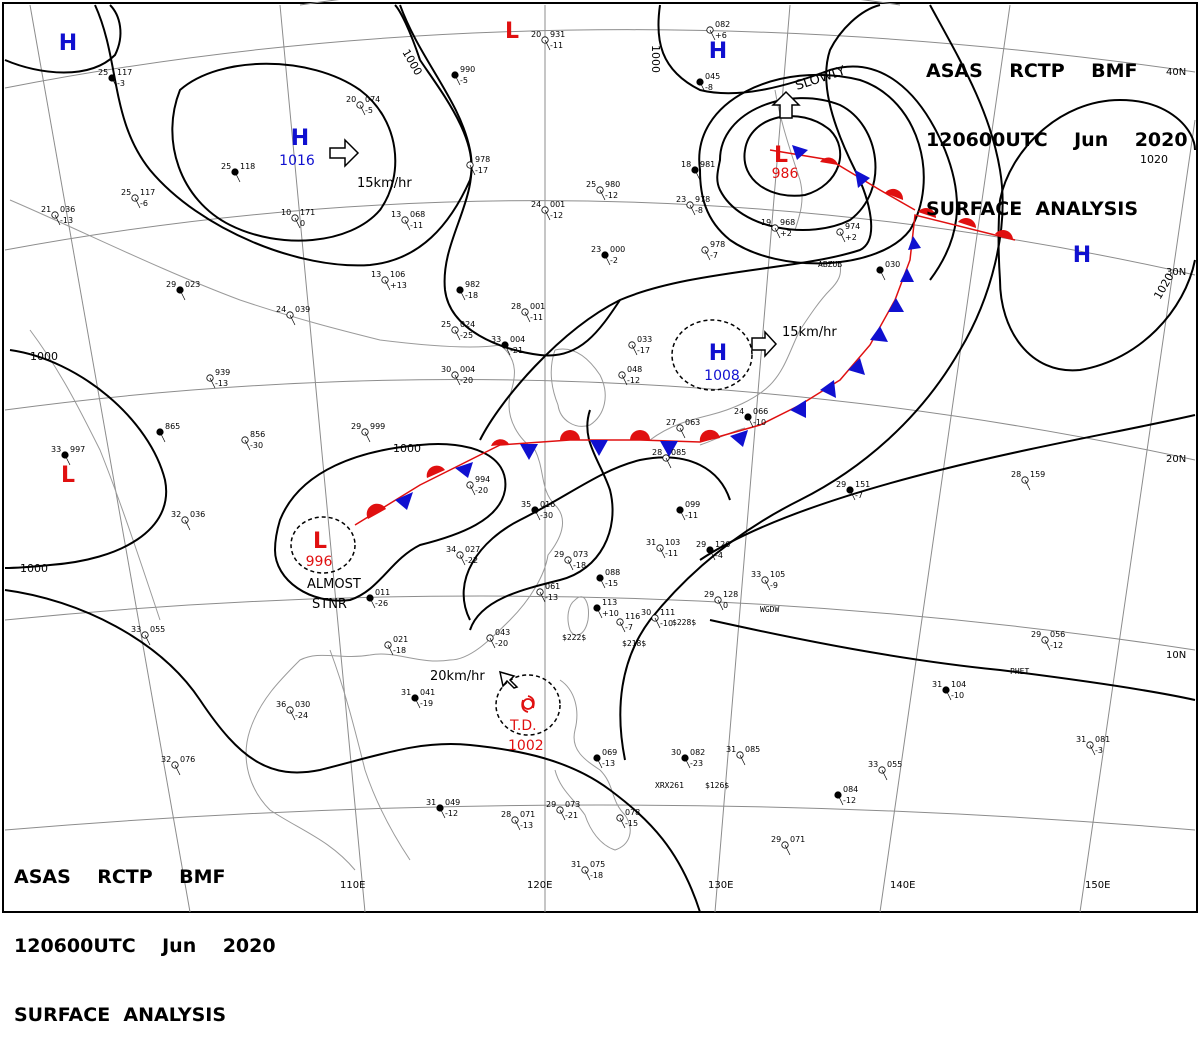  I want to click on annotation-move-mongolia: 15km/hr, so click(384, 183).